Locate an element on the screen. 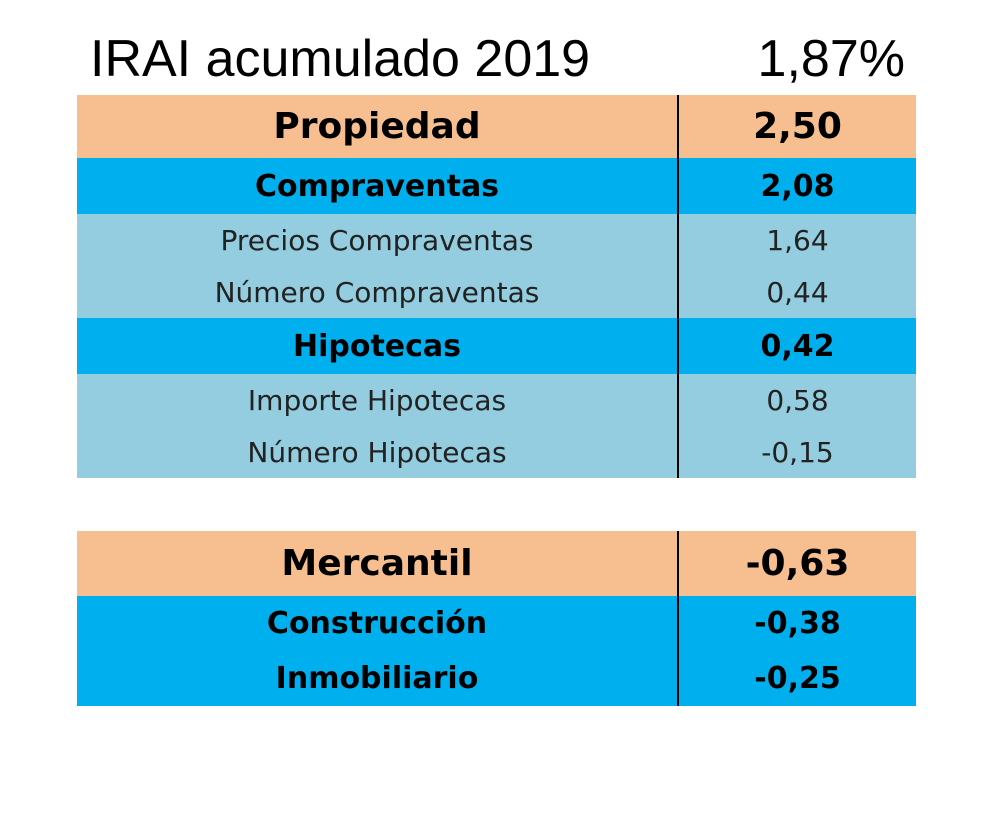  table-row: Número Hipotecas -0,15 is located at coordinates (496, 452).